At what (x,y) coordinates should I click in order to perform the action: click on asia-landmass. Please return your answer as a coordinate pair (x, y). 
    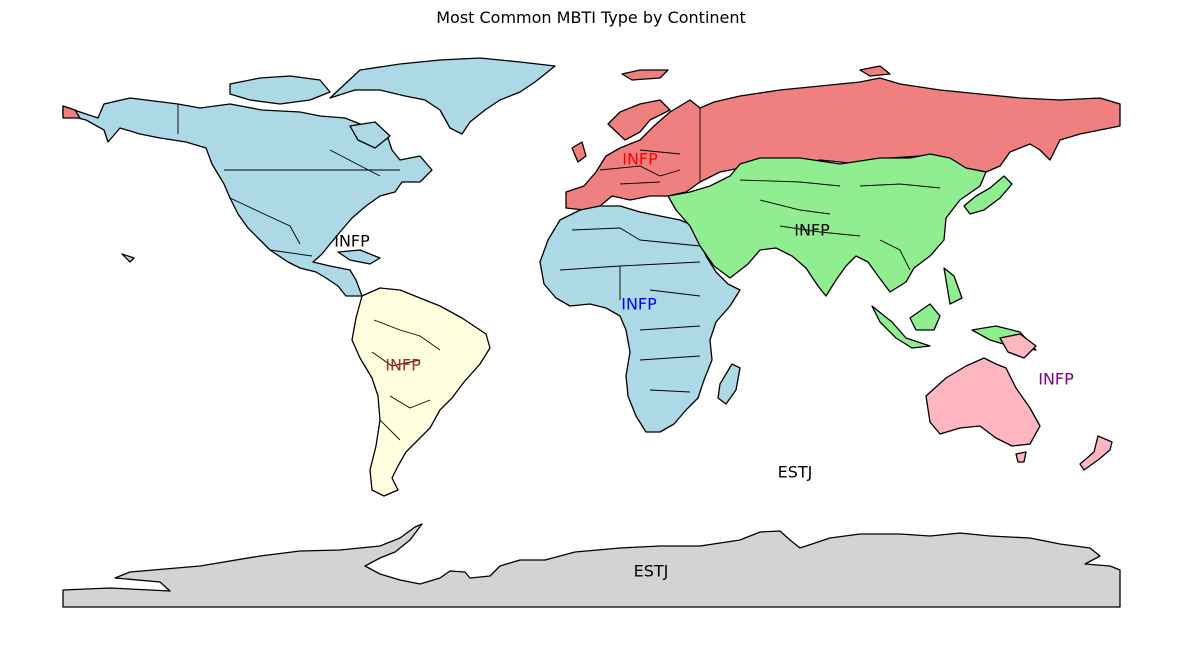
    Looking at the image, I should click on (852, 252).